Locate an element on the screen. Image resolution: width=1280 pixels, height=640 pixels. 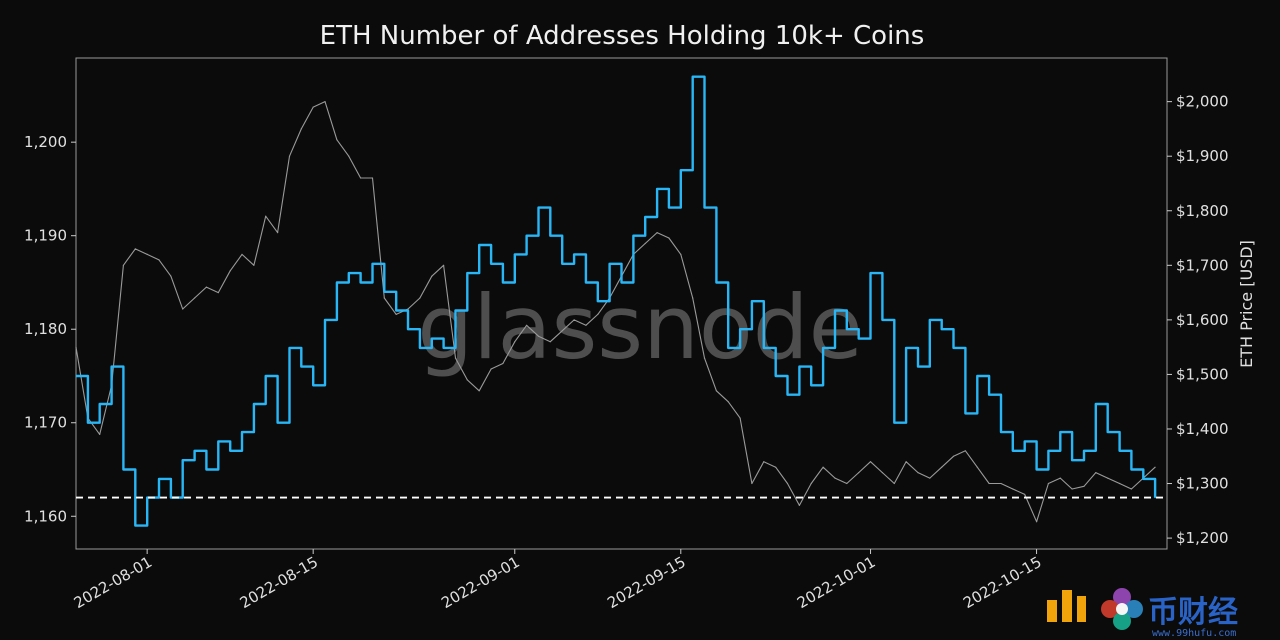
left-axis: 1,160 1,170 1,180 1,190 1,200 is located at coordinates (50, 329).